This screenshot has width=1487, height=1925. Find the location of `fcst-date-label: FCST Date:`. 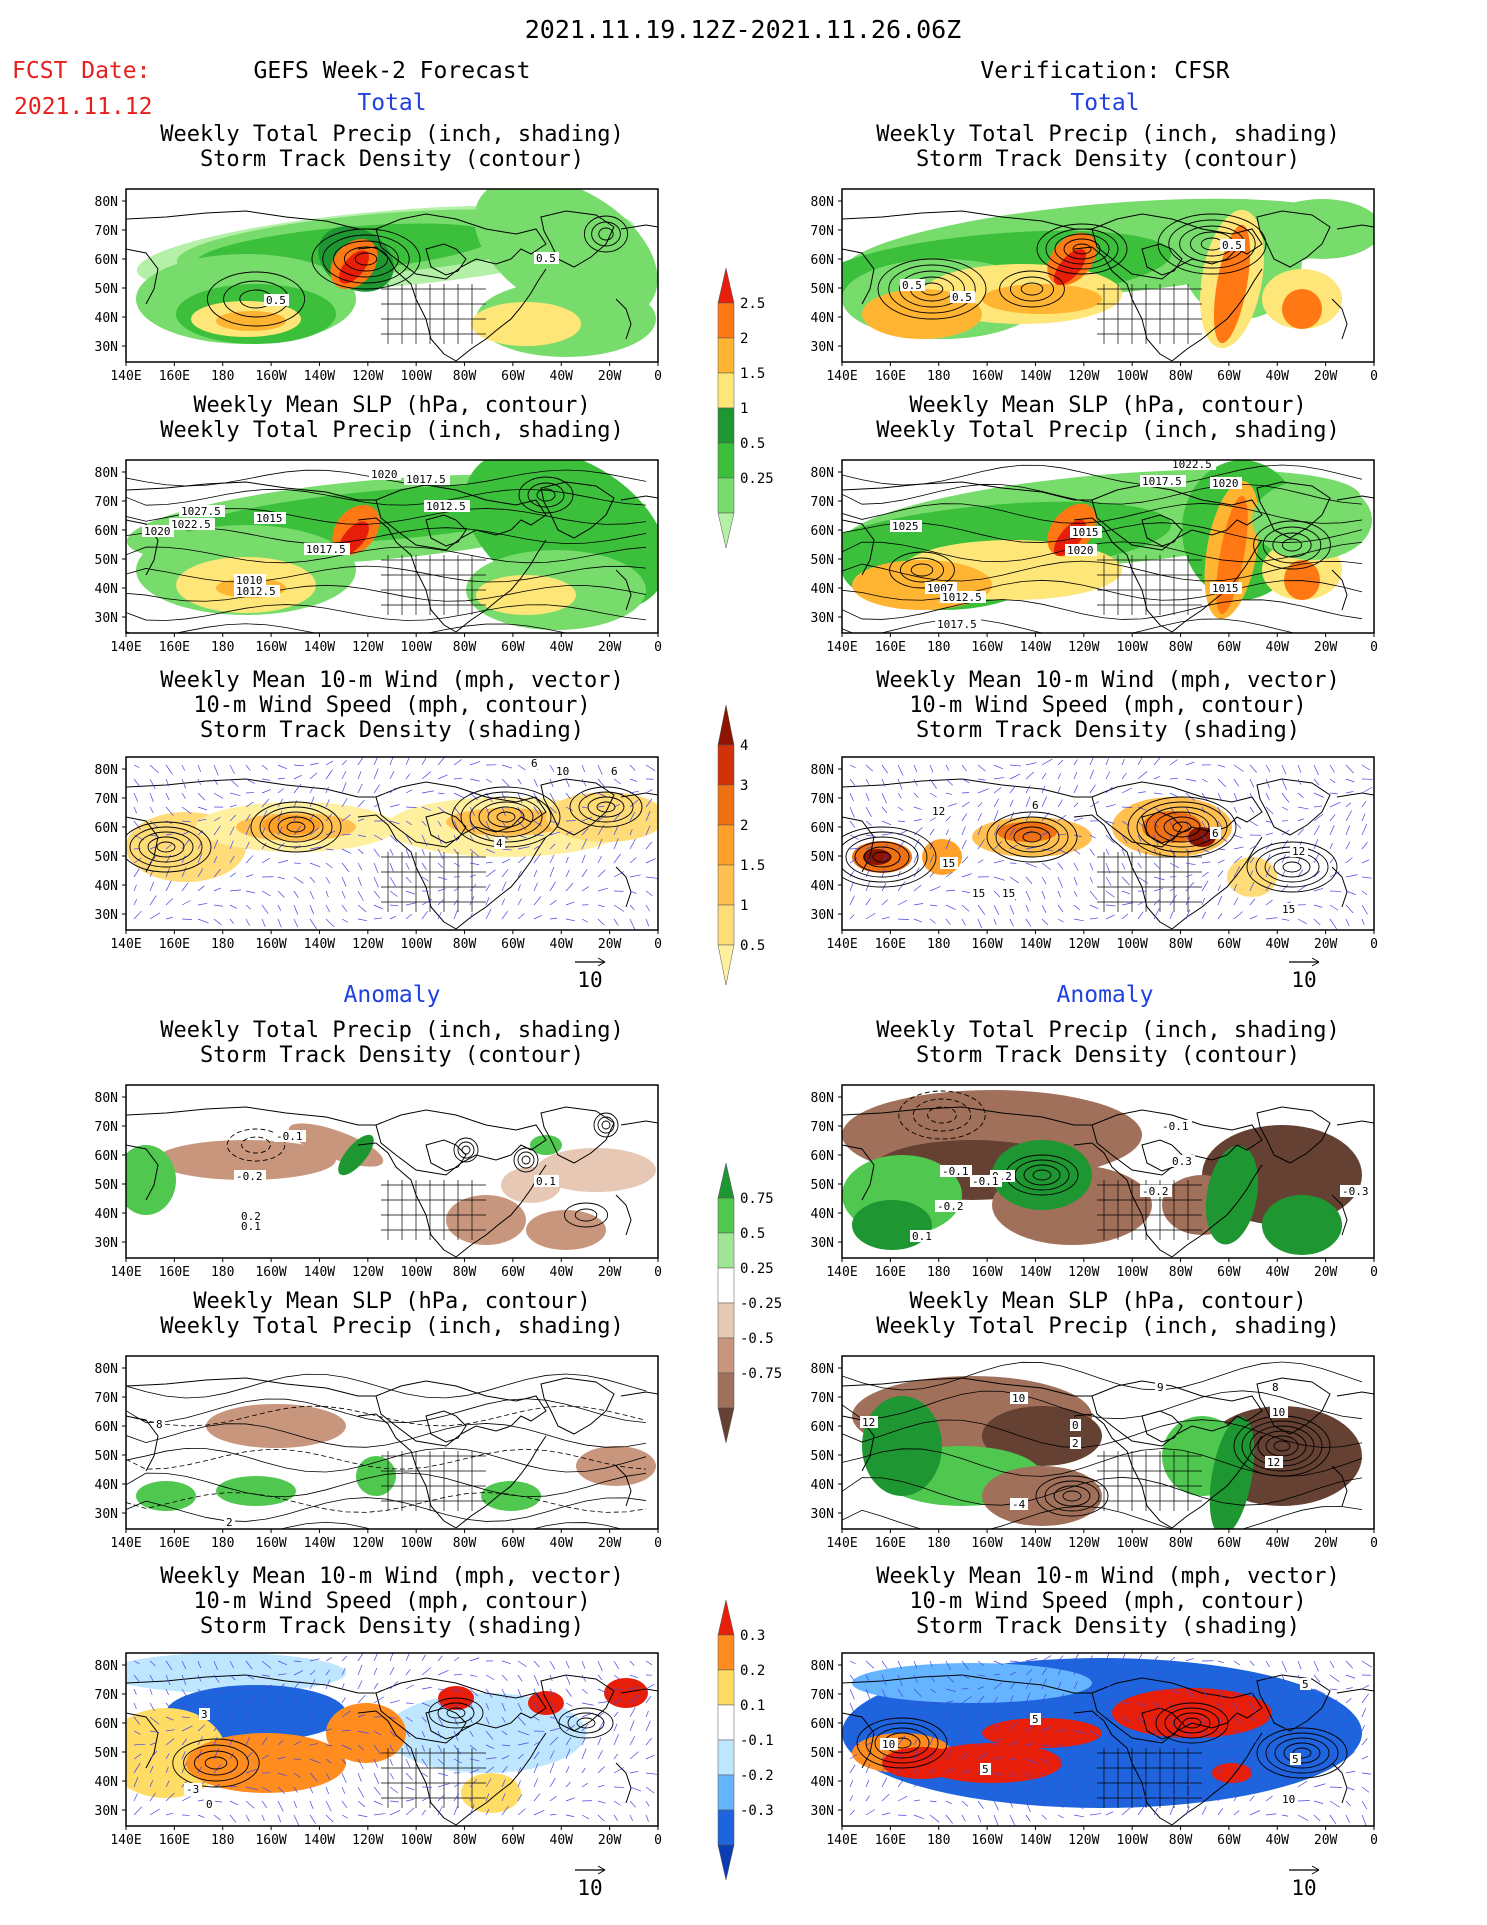

fcst-date-label: FCST Date: is located at coordinates (81, 71).